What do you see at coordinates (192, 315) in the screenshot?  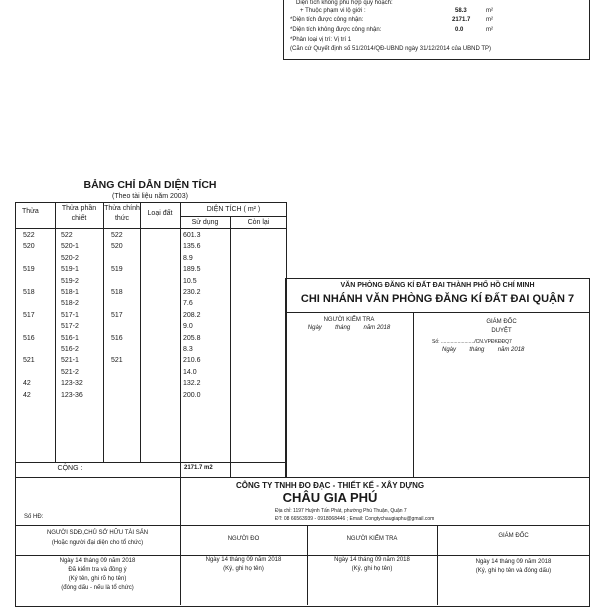 I see `cell-su-dung: 208.2` at bounding box center [192, 315].